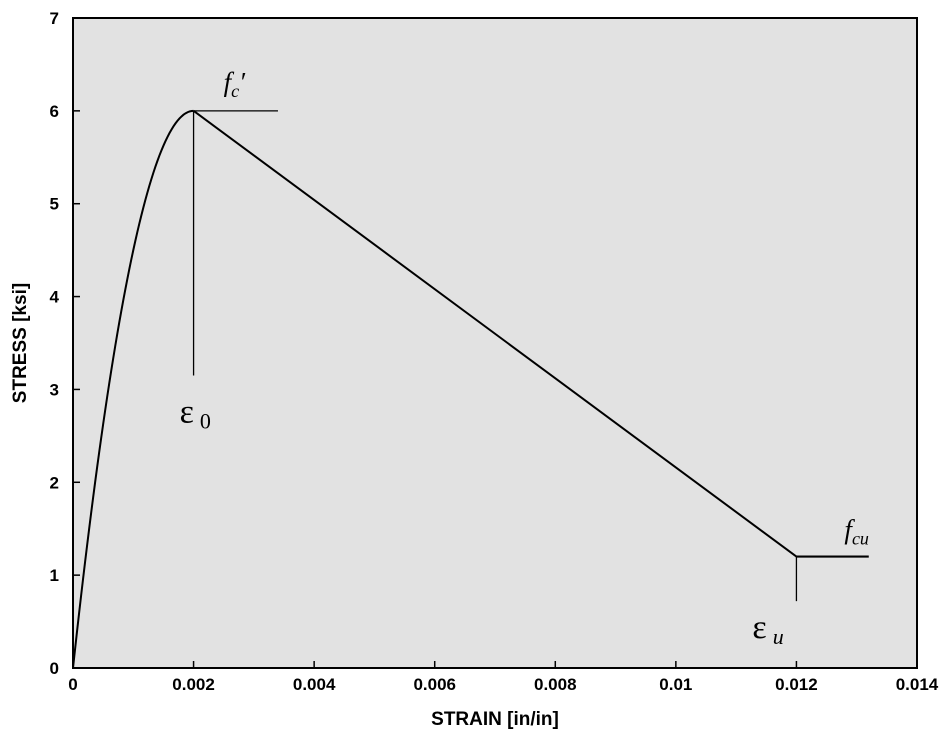 The width and height of the screenshot is (948, 740). What do you see at coordinates (235, 84) in the screenshot?
I see `peak-stress-label: fc′` at bounding box center [235, 84].